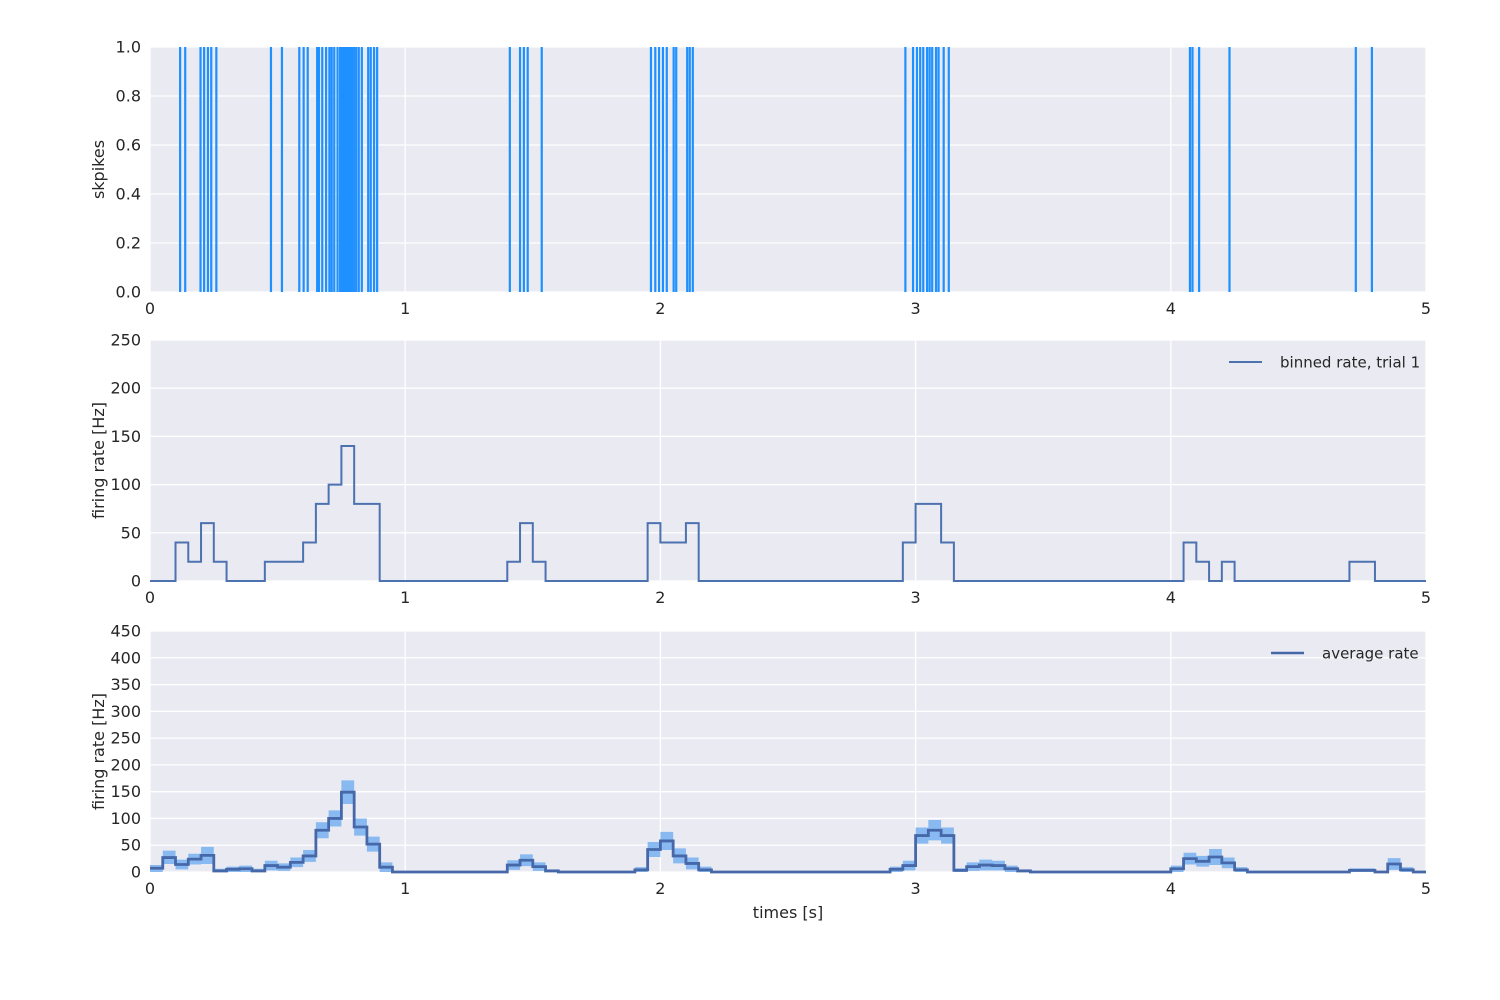 This screenshot has height=1000, width=1500. Describe the element at coordinates (128, 194) in the screenshot. I see `y-tick-label: 0.4` at that location.